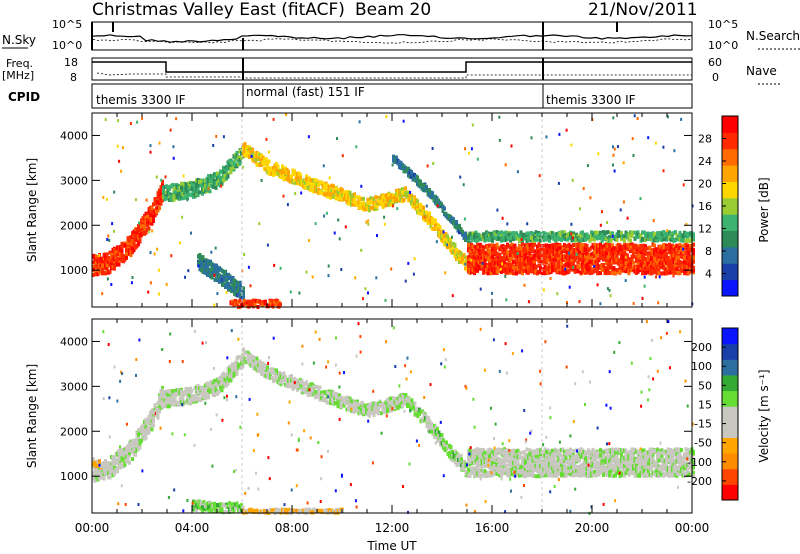 The width and height of the screenshot is (800, 554). Describe the element at coordinates (723, 24) in the screenshot. I see `nsearch-tick-top: 10^5` at that location.